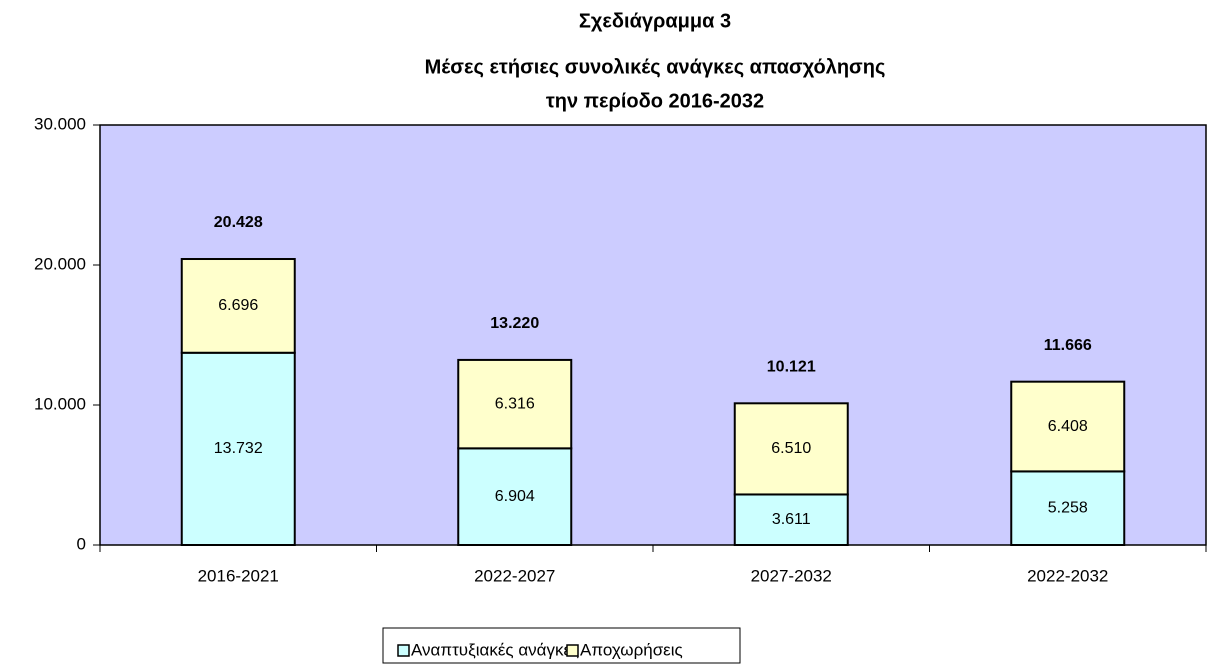  What do you see at coordinates (60, 263) in the screenshot?
I see `y-tick-label: 20.000` at bounding box center [60, 263].